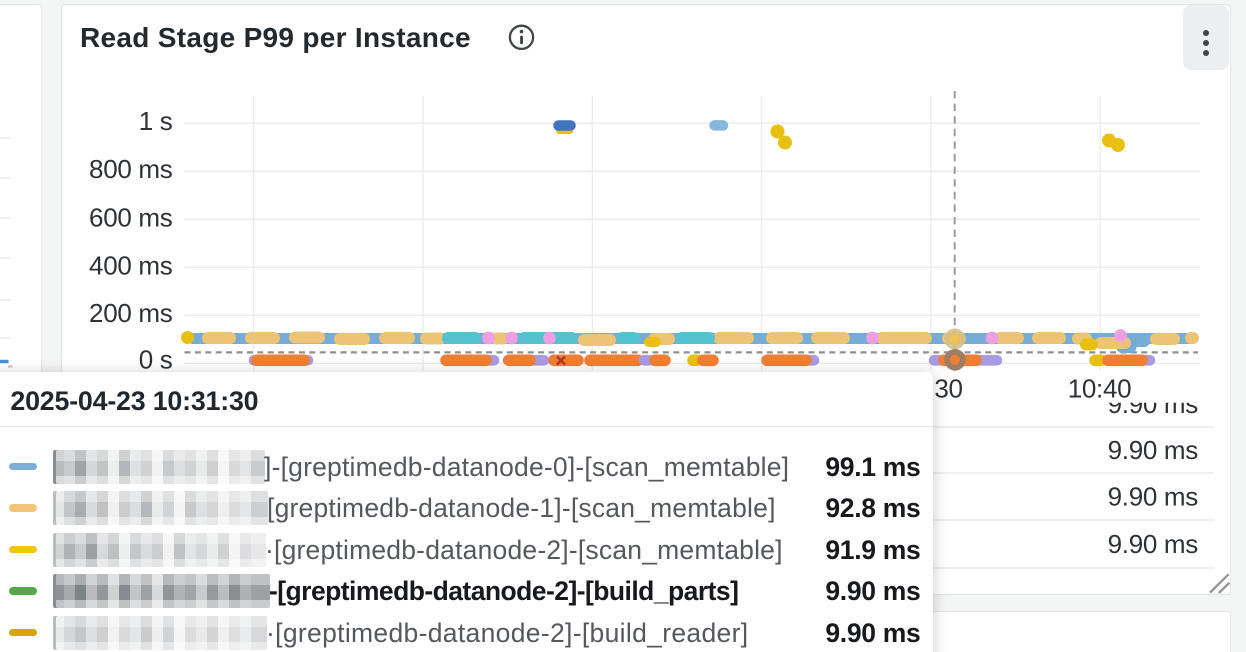 Image resolution: width=1246 pixels, height=652 pixels. Describe the element at coordinates (156, 121) in the screenshot. I see `svg-text: 1 s` at that location.